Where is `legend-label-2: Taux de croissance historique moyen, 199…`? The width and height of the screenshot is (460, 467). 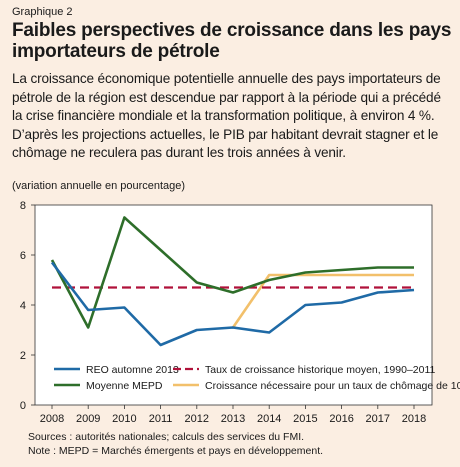
legend-label-2: Taux de croissance historique moyen, 199… is located at coordinates (320, 370).